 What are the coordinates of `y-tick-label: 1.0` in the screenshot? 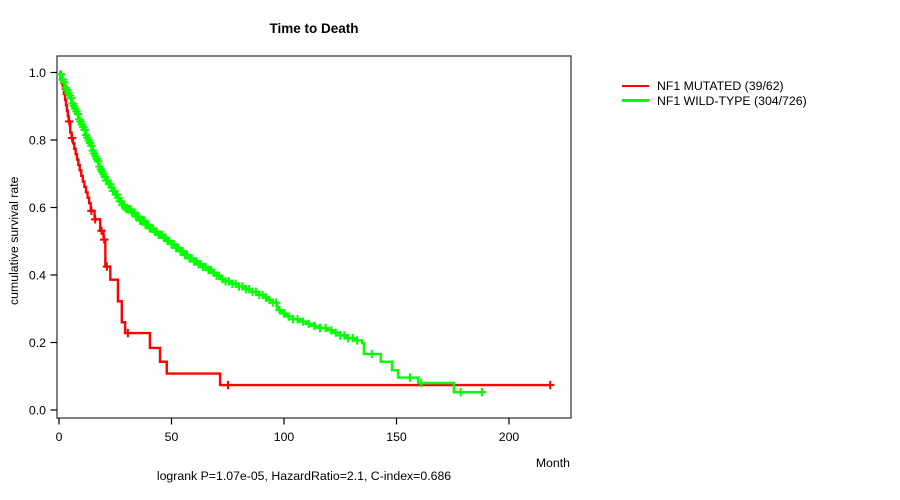 It's located at (37, 73).